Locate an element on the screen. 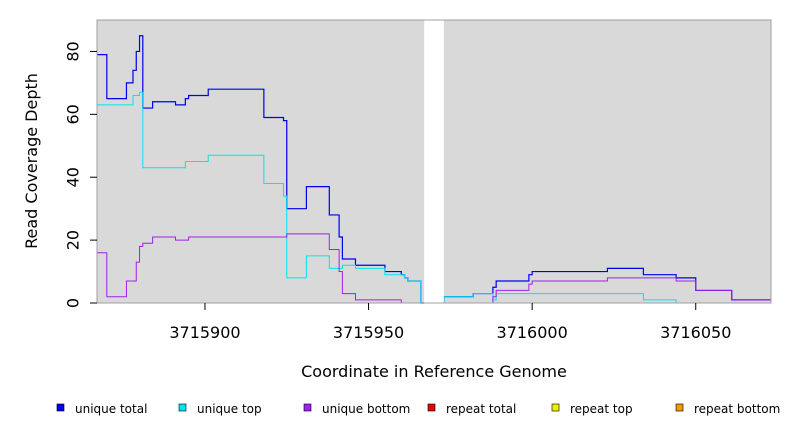  x-tick-label: 3715900 is located at coordinates (204, 332).